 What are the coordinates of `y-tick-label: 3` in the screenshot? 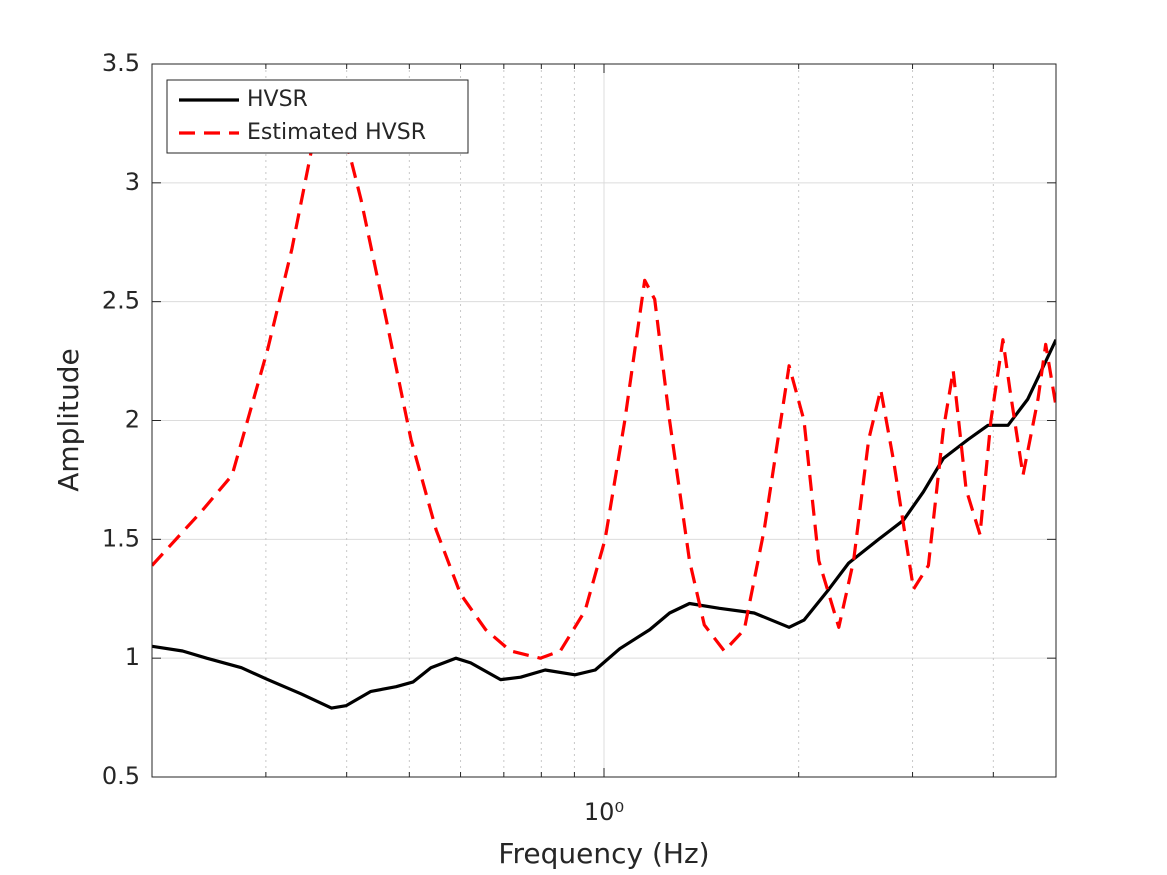 It's located at (132, 182).